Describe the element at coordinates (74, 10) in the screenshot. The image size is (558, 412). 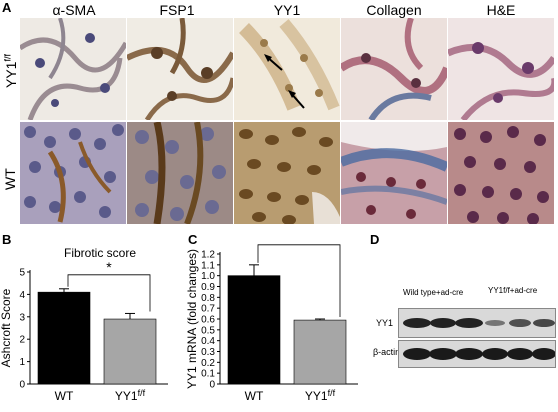
I see `column-header-asma: α-SMA` at that location.